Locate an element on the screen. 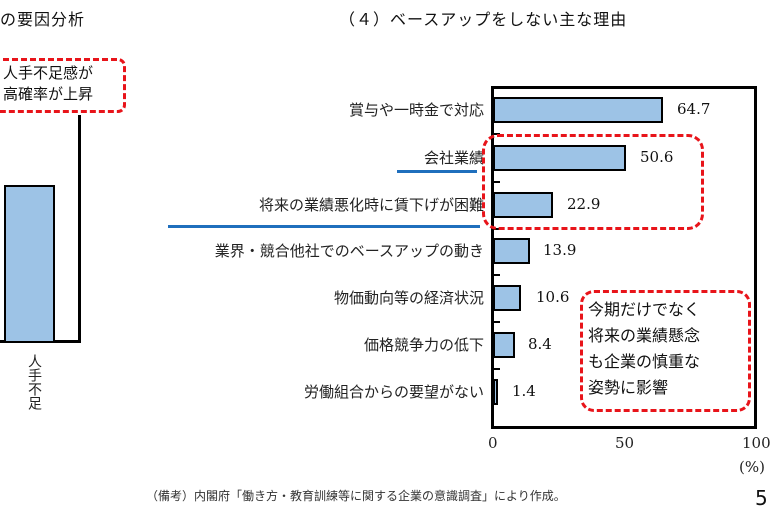  page-number: 5 is located at coordinates (761, 498).